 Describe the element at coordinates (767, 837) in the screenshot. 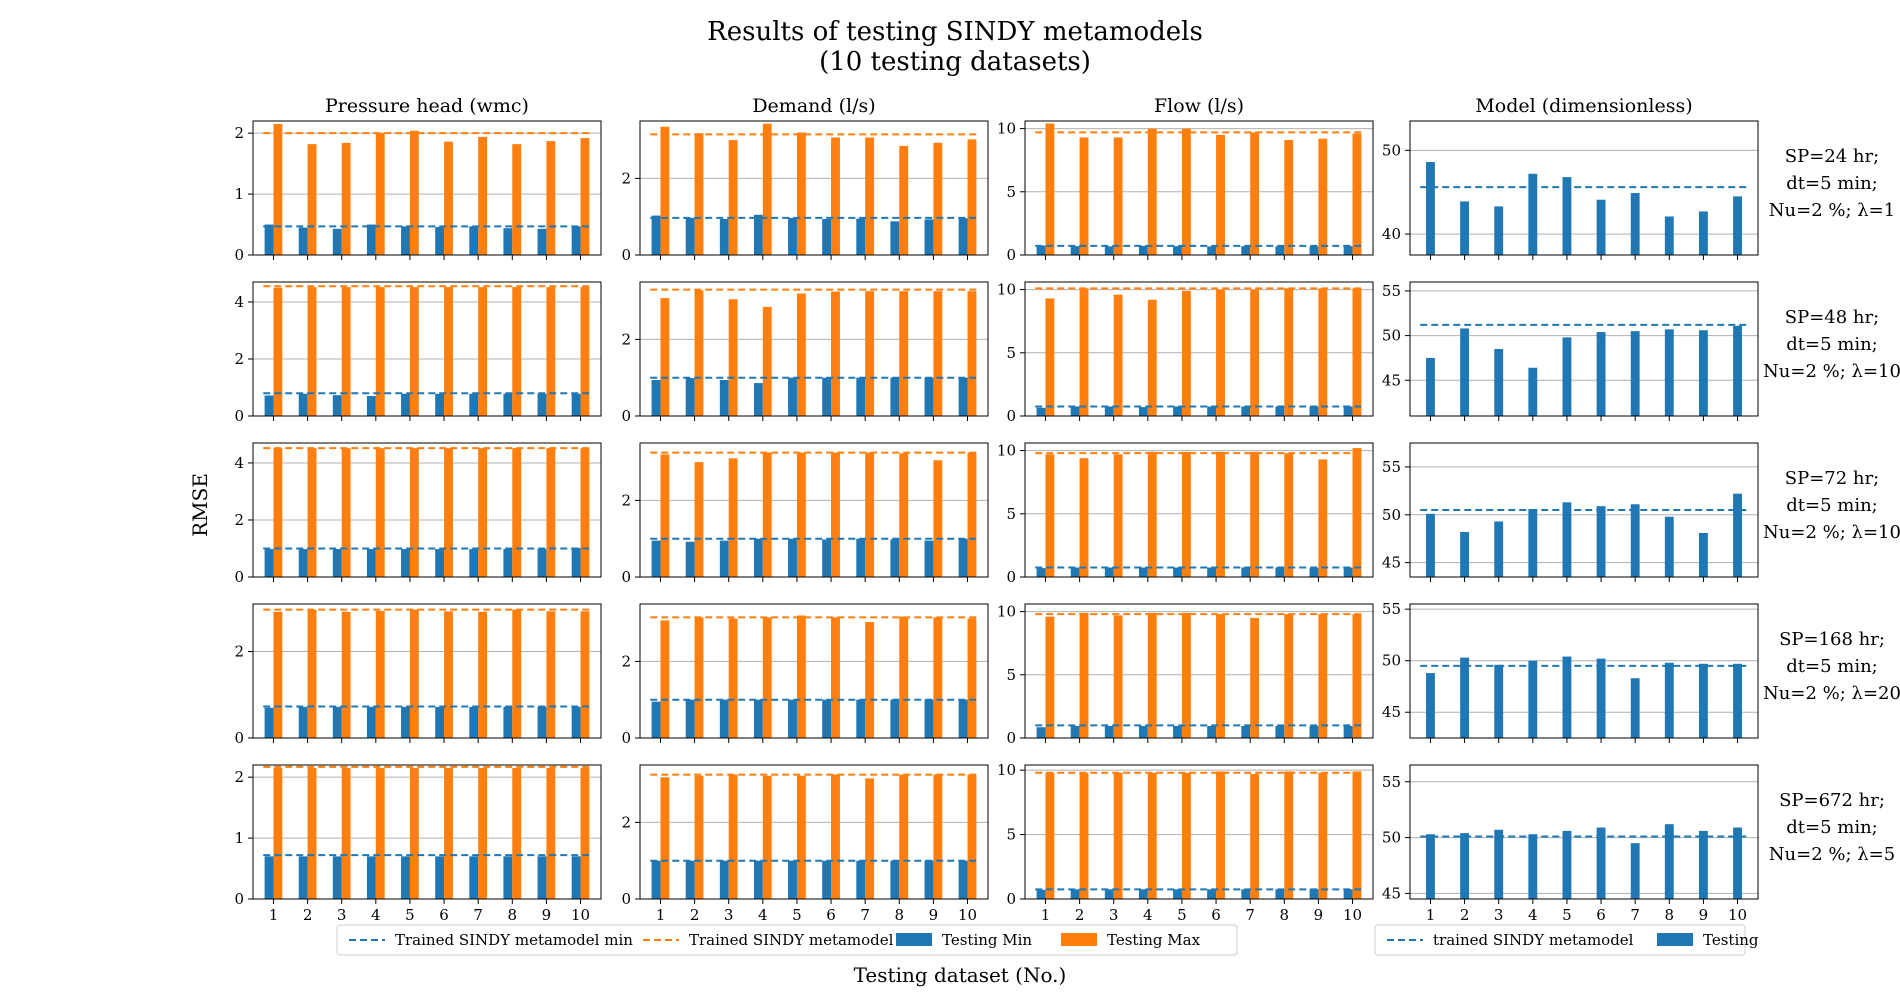

I see `bar-testing-max-4: Testing Max: 3.22` at that location.